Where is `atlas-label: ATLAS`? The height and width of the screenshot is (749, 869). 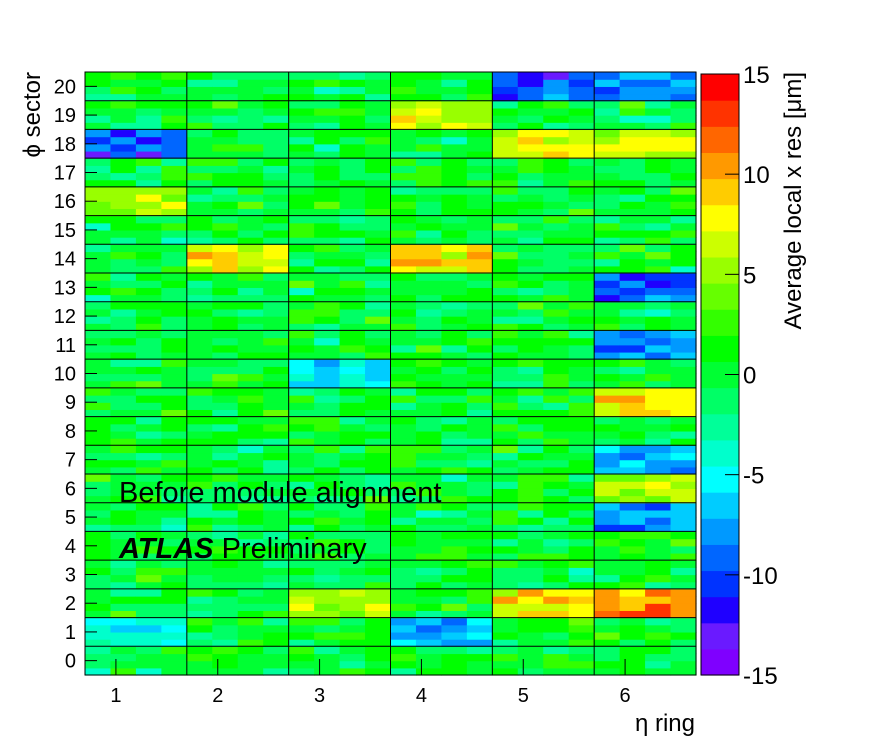
atlas-label: ATLAS is located at coordinates (166, 549).